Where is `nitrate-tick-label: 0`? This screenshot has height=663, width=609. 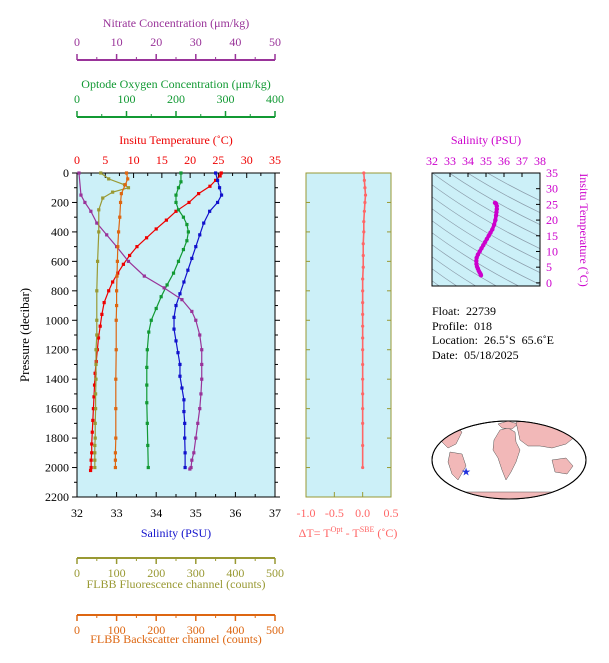
nitrate-tick-label: 0 is located at coordinates (77, 42).